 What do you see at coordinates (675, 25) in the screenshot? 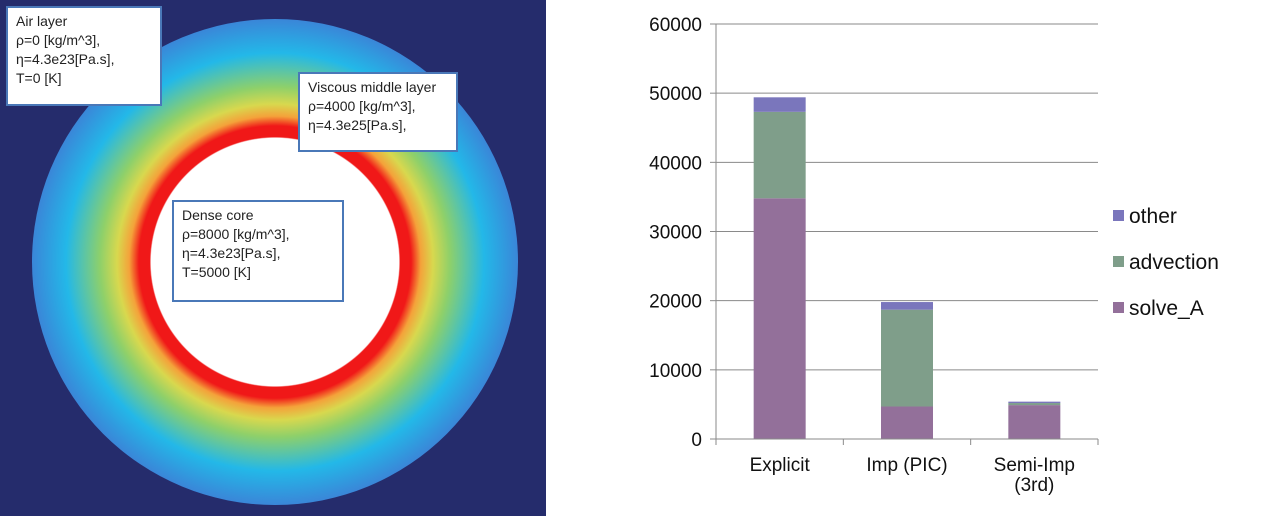
I see `y-tick-label: 60000` at bounding box center [675, 25].